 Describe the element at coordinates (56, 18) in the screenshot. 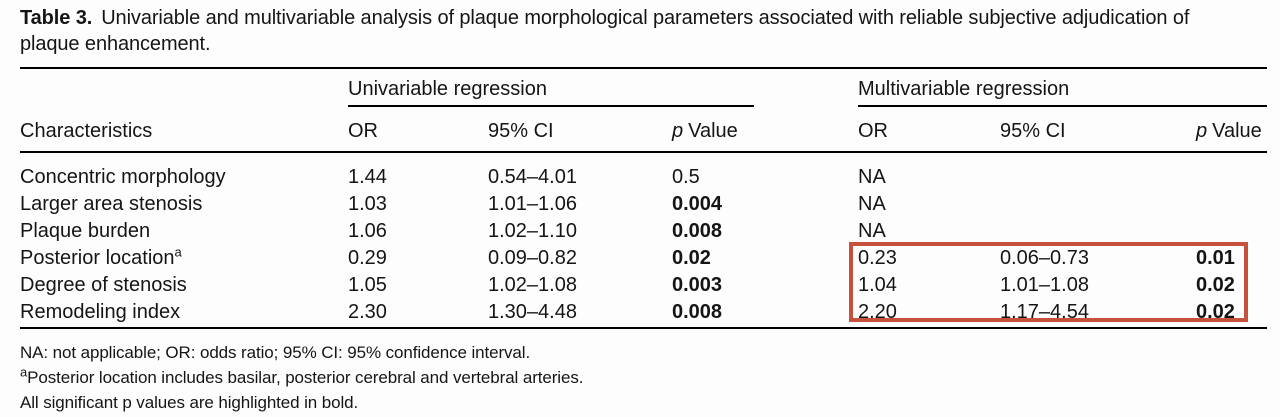

I see `table-number: Table 3.` at that location.